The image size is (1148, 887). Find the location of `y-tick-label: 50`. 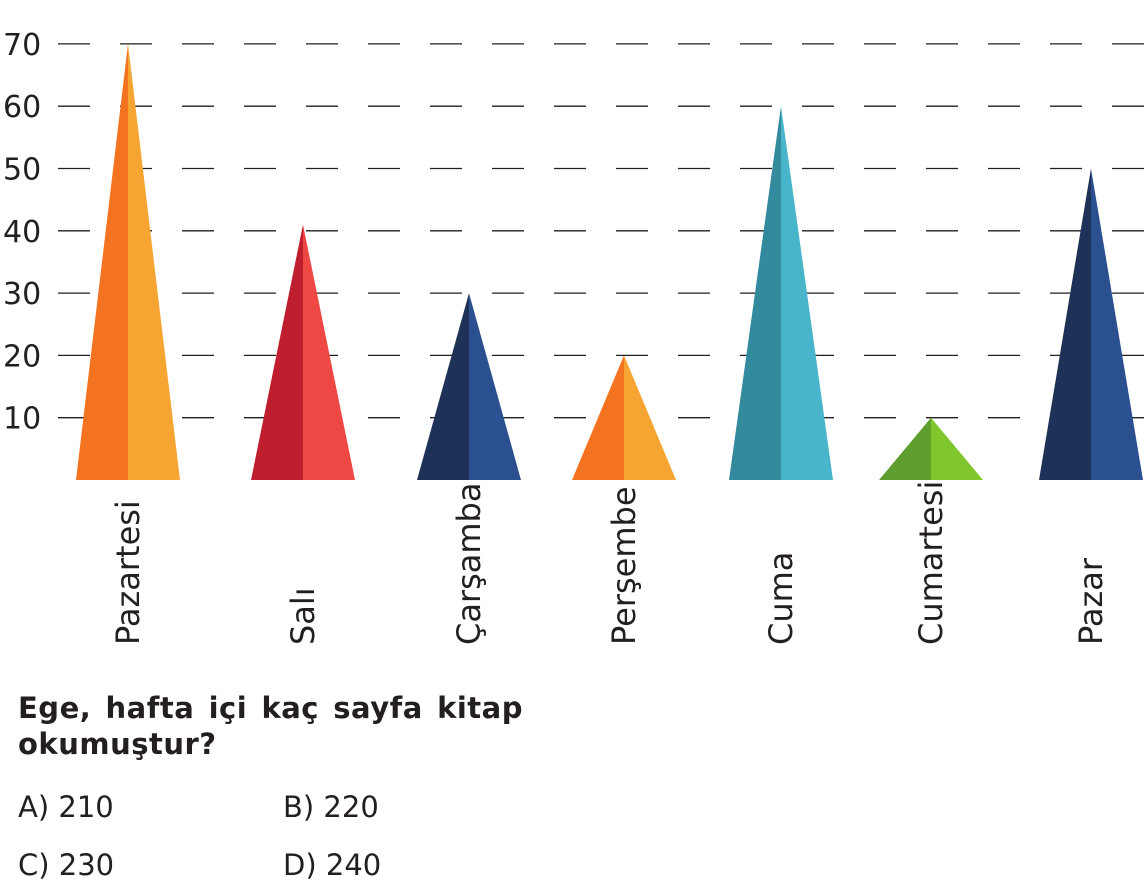

y-tick-label: 50 is located at coordinates (22, 170).